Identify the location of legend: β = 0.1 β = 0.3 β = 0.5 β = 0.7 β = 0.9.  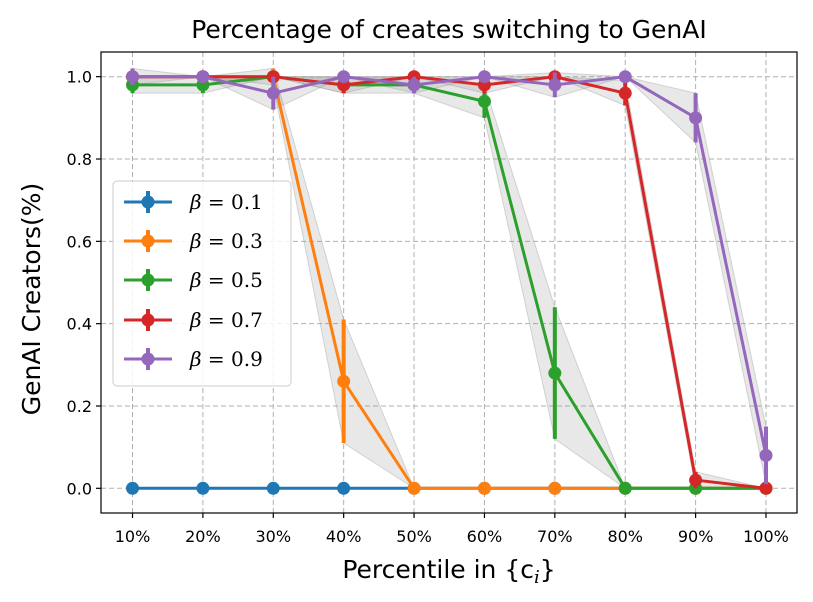
(202, 283).